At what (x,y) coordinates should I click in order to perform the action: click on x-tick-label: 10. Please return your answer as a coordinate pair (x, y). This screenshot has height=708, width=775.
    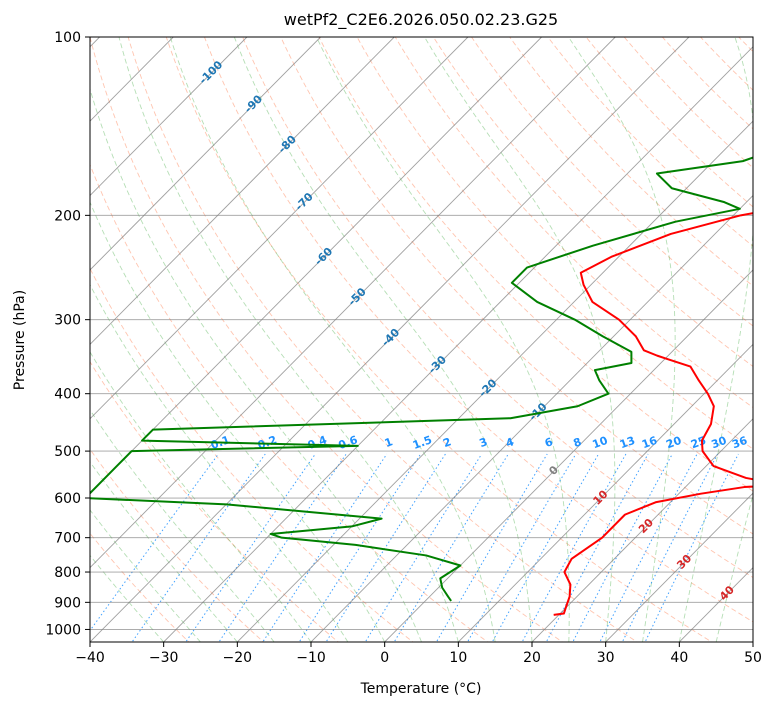
    Looking at the image, I should click on (458, 658).